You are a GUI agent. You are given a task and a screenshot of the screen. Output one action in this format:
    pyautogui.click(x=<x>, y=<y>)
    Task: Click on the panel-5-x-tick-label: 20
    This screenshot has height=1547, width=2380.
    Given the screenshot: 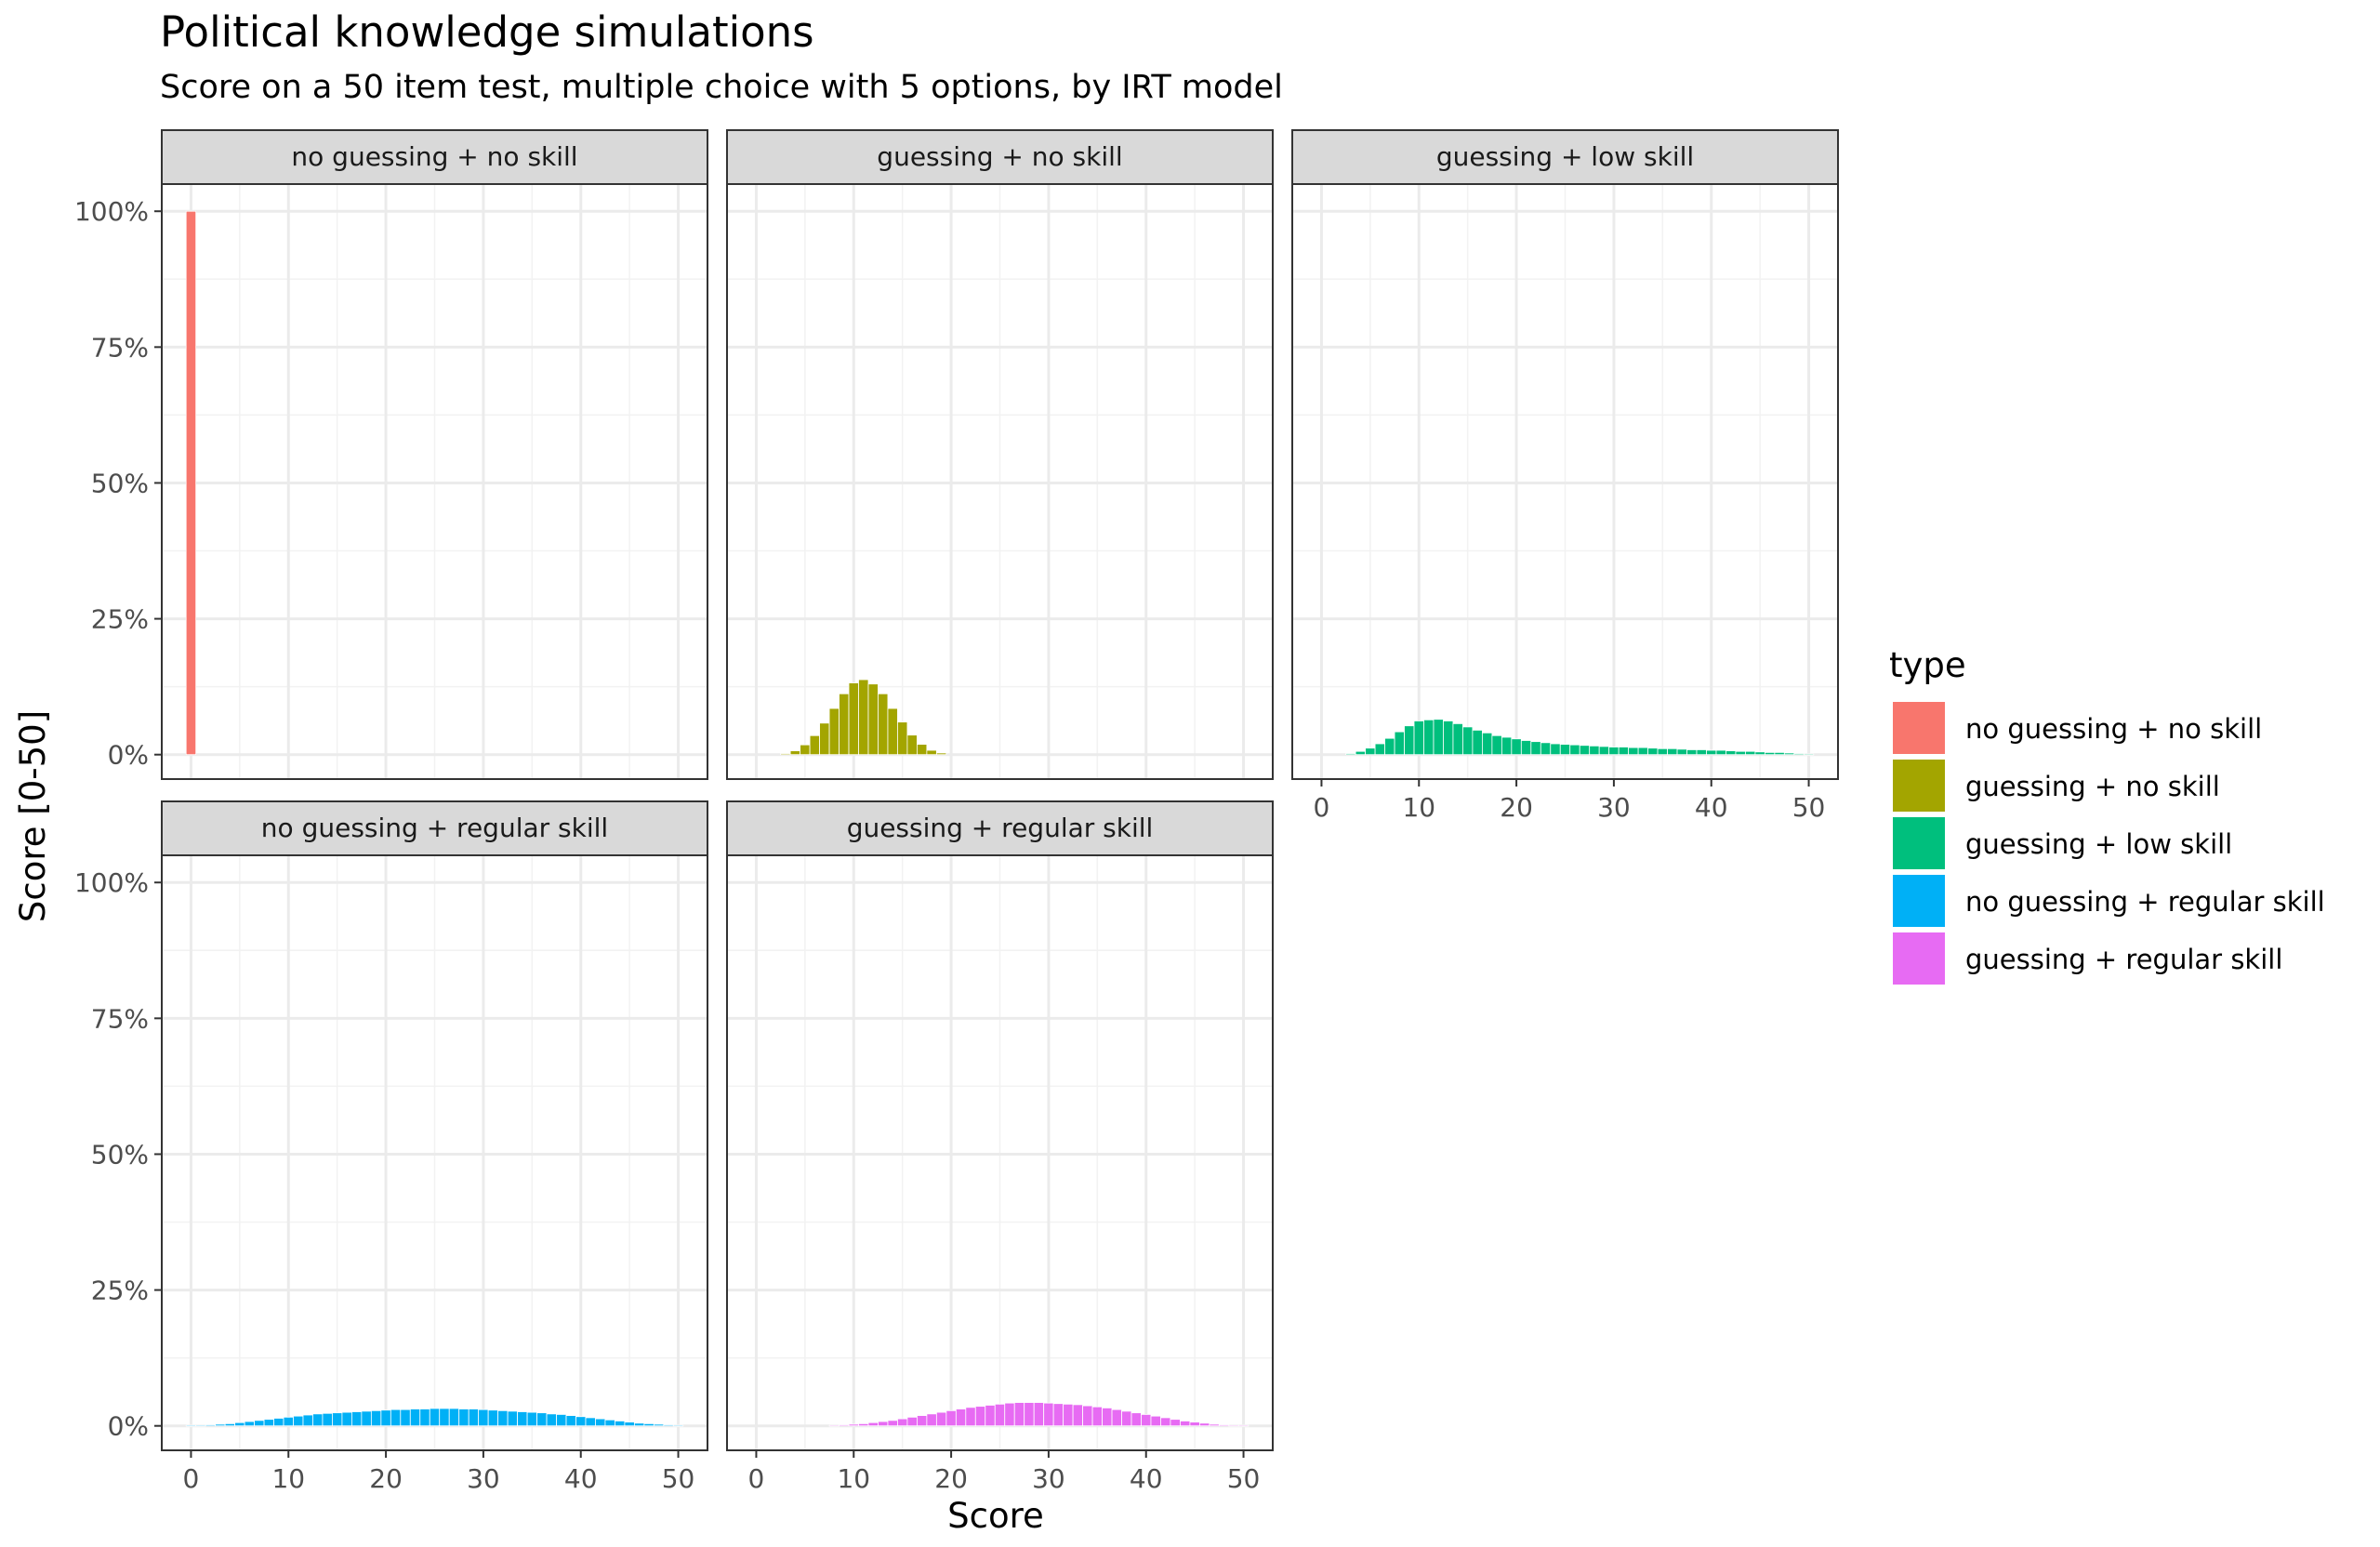 What is the action you would take?
    pyautogui.click(x=951, y=1478)
    